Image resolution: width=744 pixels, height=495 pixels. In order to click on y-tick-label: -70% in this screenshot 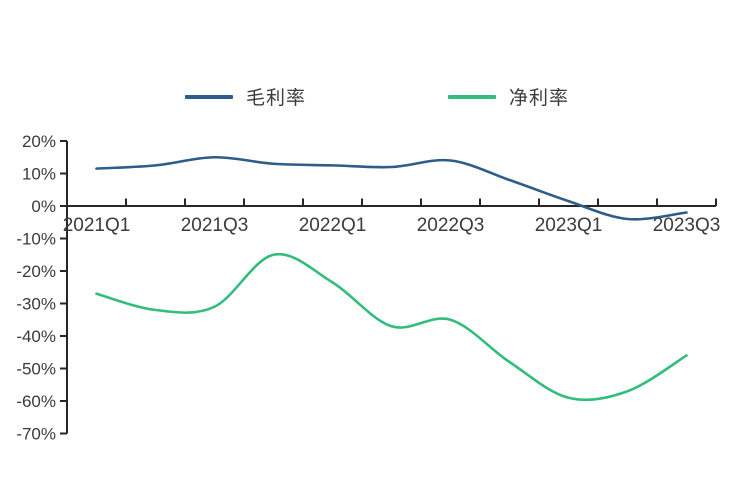, I will do `click(36, 434)`.